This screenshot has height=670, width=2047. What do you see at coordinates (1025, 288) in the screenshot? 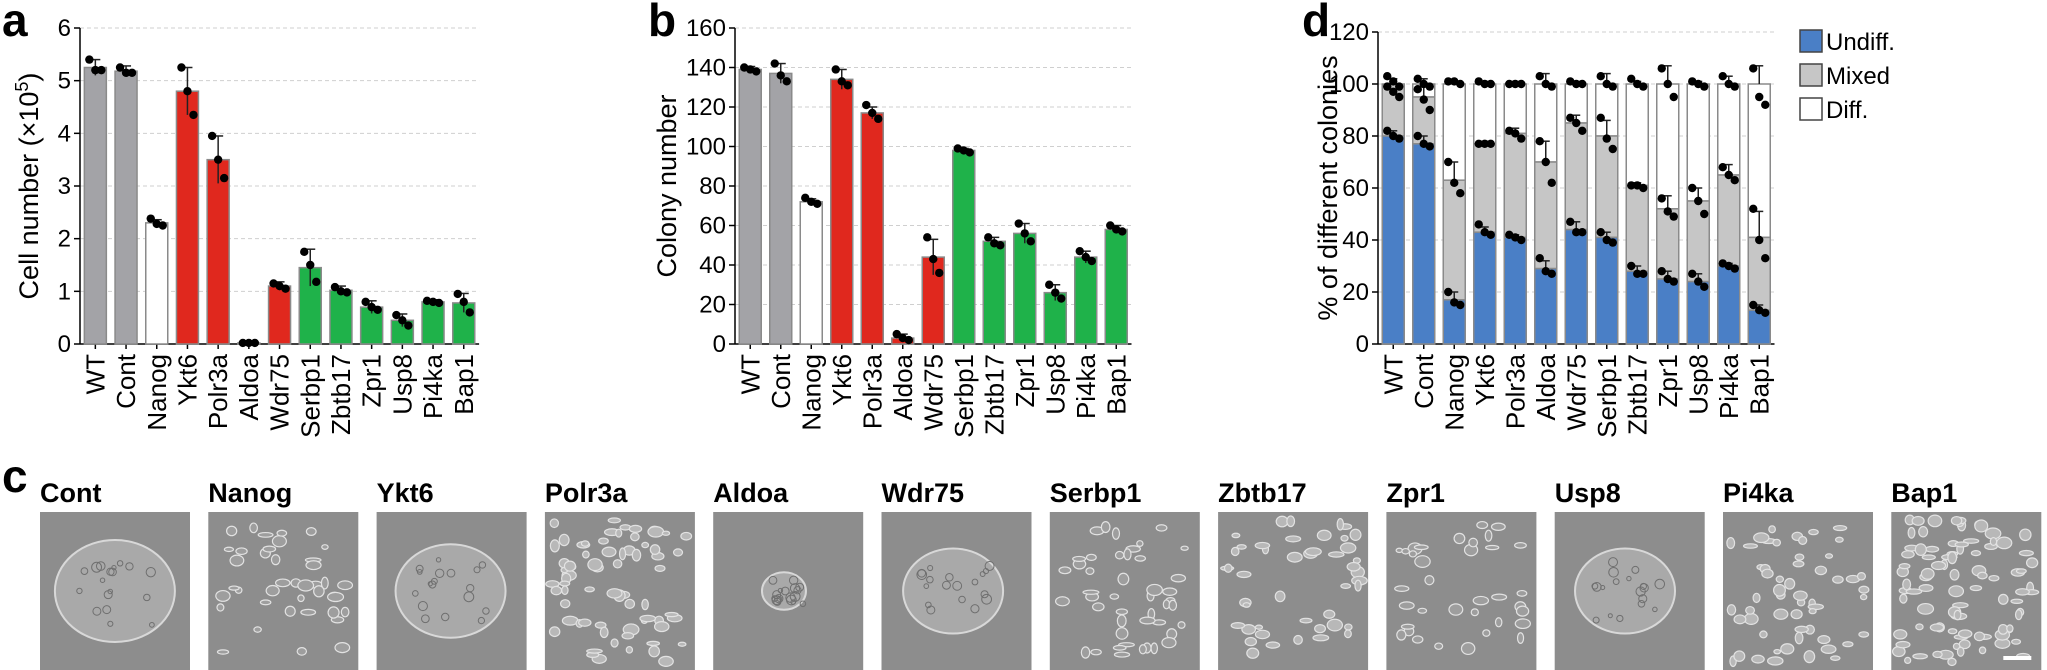
I see `bar-zpr1` at bounding box center [1025, 288].